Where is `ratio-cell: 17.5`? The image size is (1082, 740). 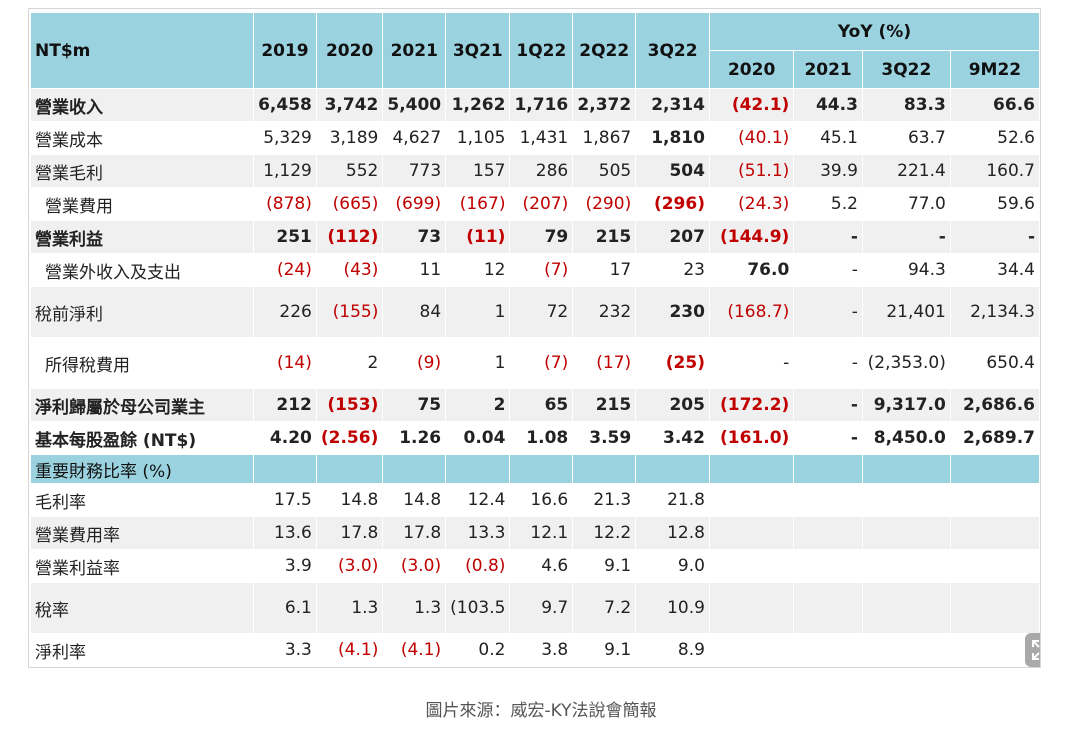
ratio-cell: 17.5 is located at coordinates (285, 500).